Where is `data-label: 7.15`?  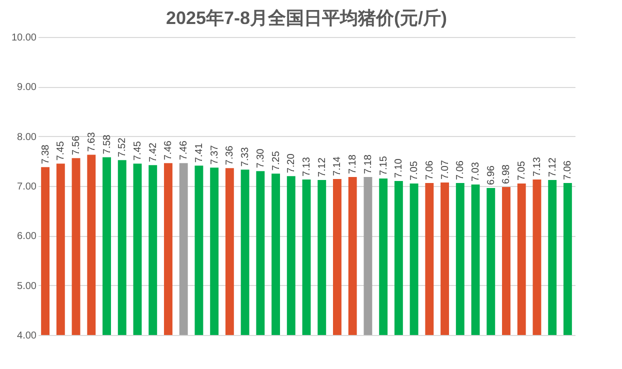
data-label: 7.15 is located at coordinates (384, 166).